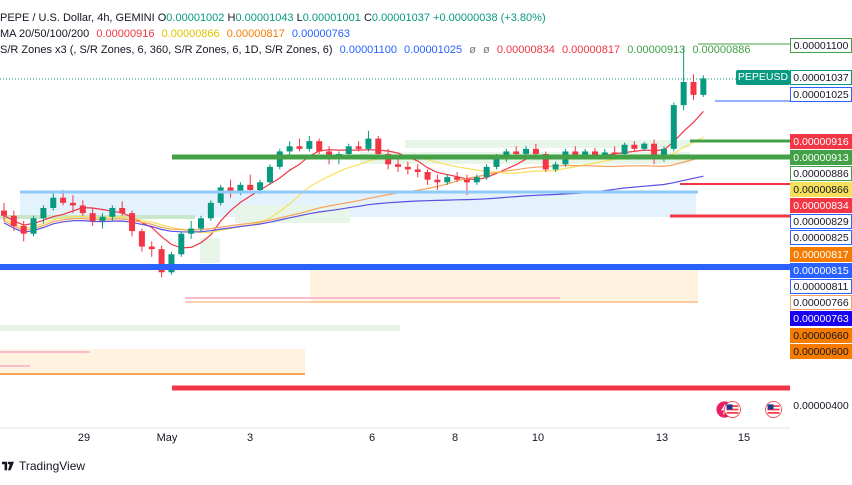  I want to click on legend-o-value: 0.00001002, so click(195, 18).